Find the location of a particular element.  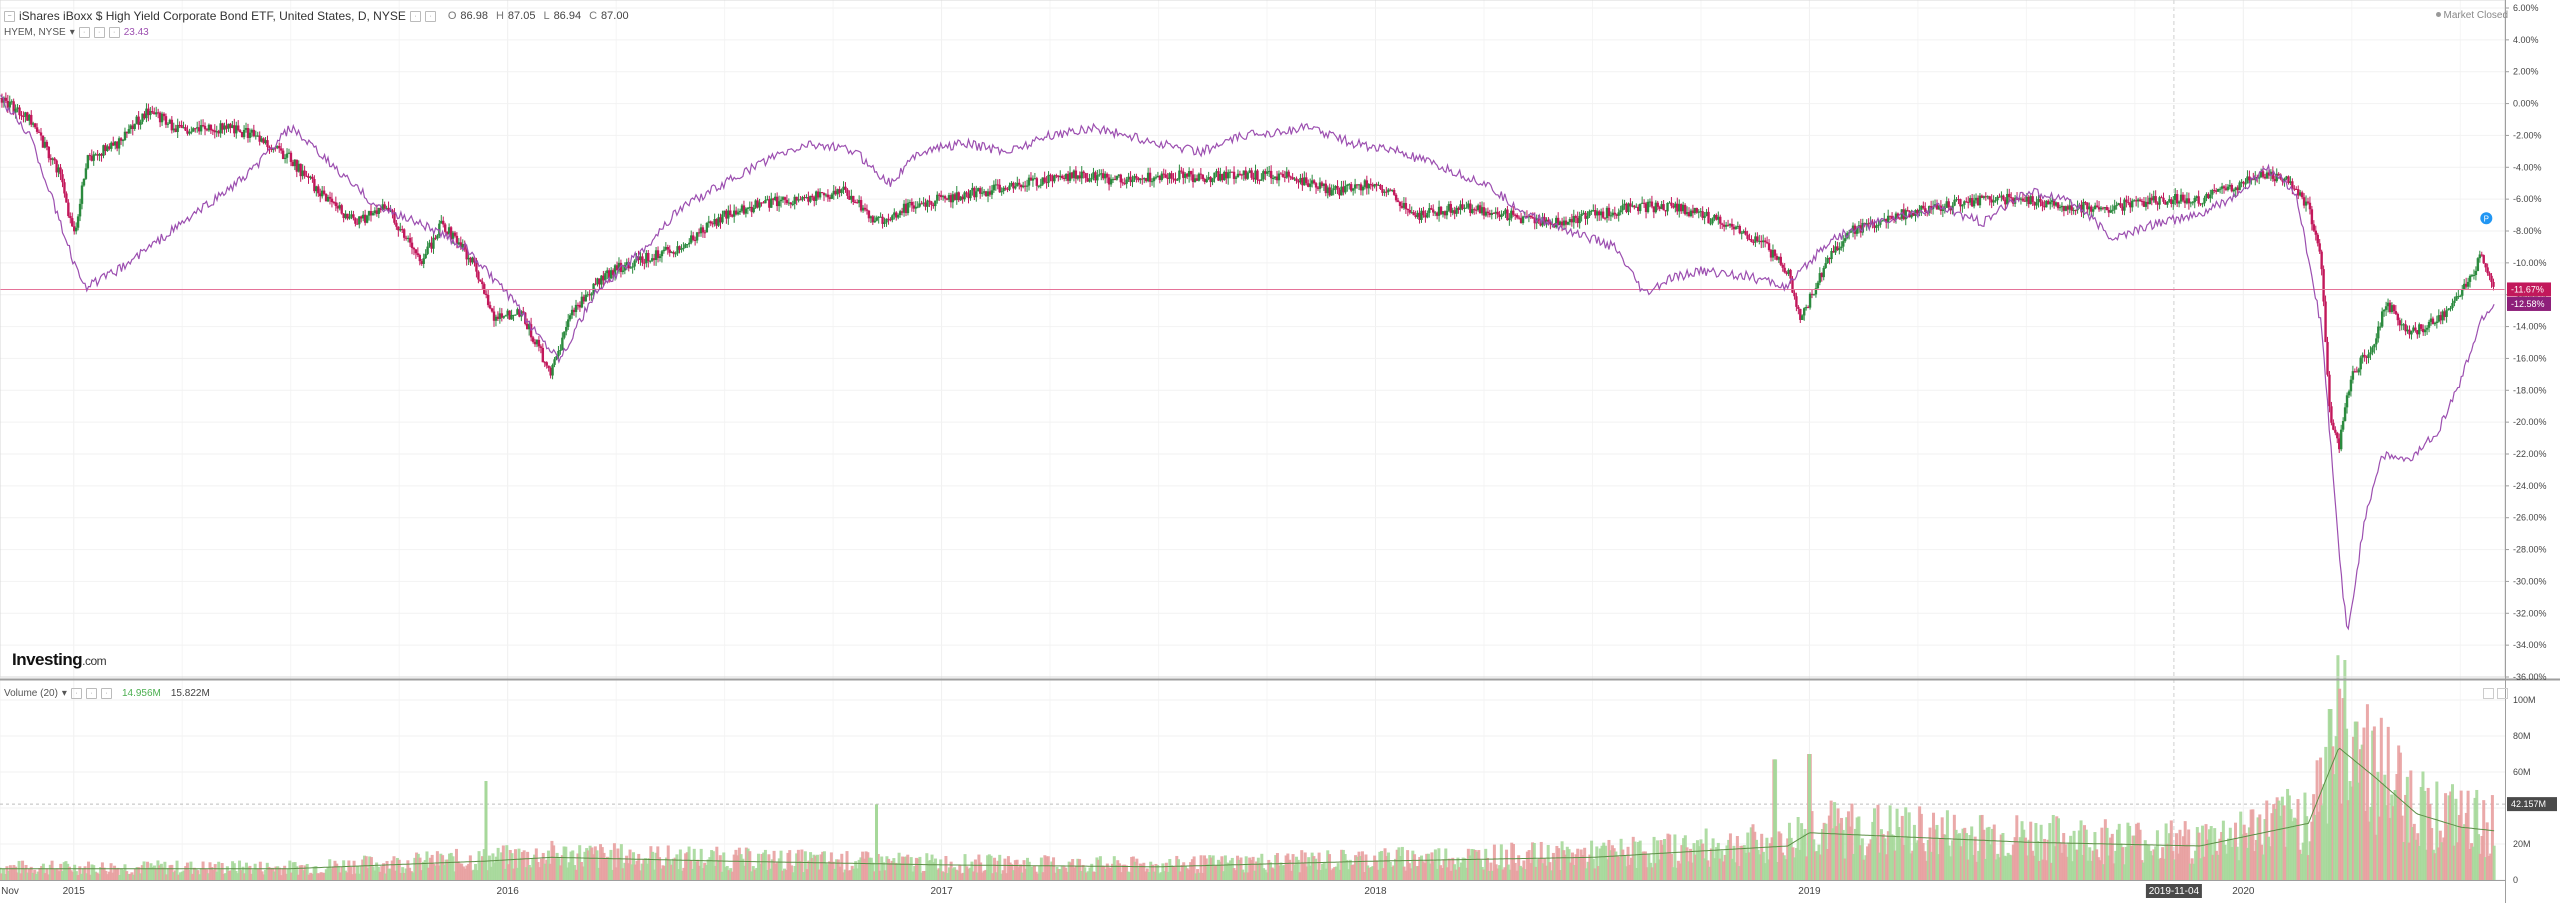

event-marker-icon is located at coordinates (2486, 218).